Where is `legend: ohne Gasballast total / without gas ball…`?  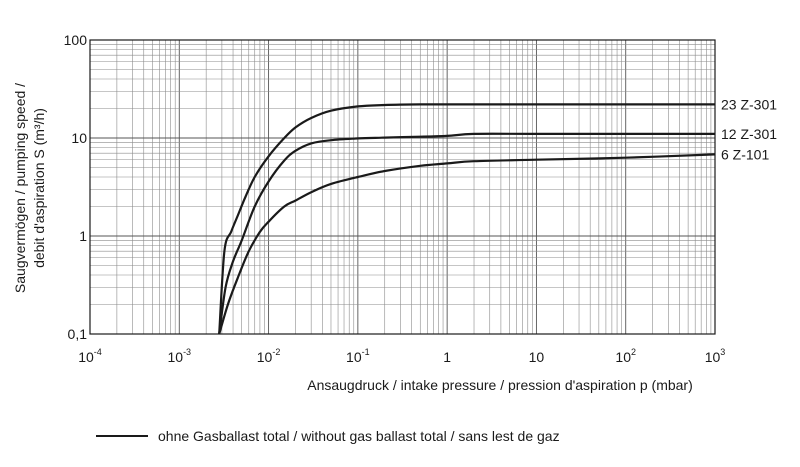 legend: ohne Gasballast total / without gas ball… is located at coordinates (328, 436).